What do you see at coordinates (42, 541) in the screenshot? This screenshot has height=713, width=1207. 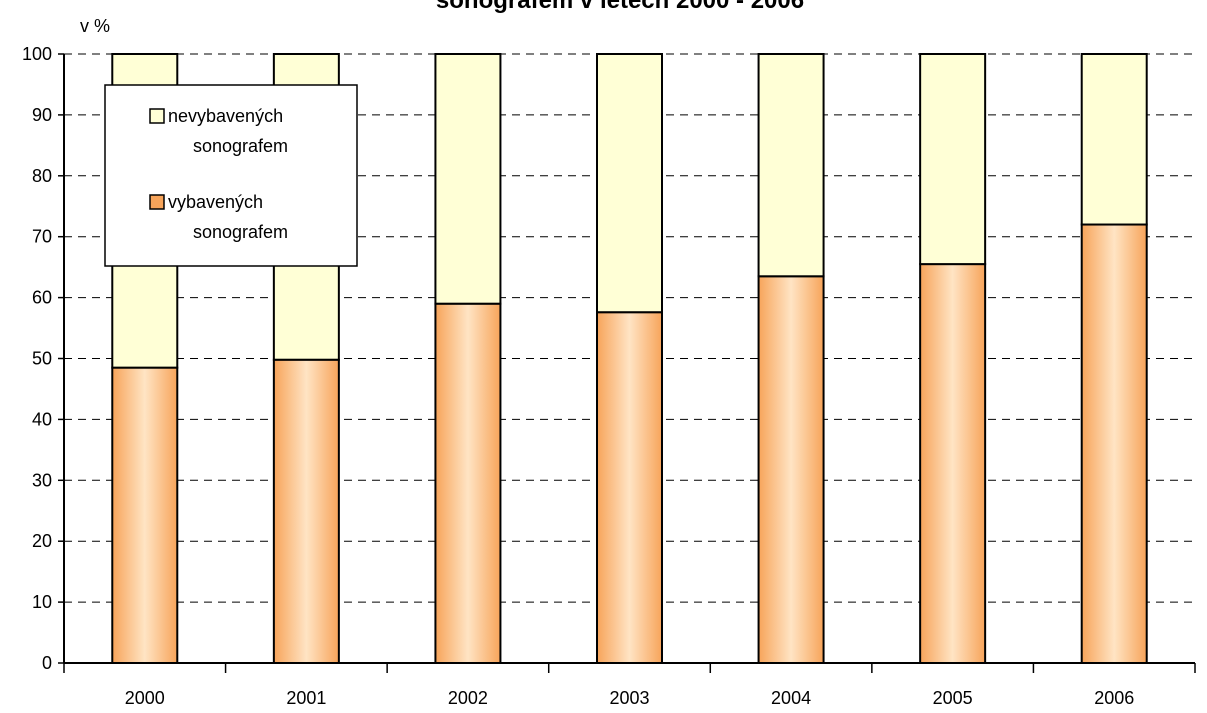 I see `y-tick-label: 20` at bounding box center [42, 541].